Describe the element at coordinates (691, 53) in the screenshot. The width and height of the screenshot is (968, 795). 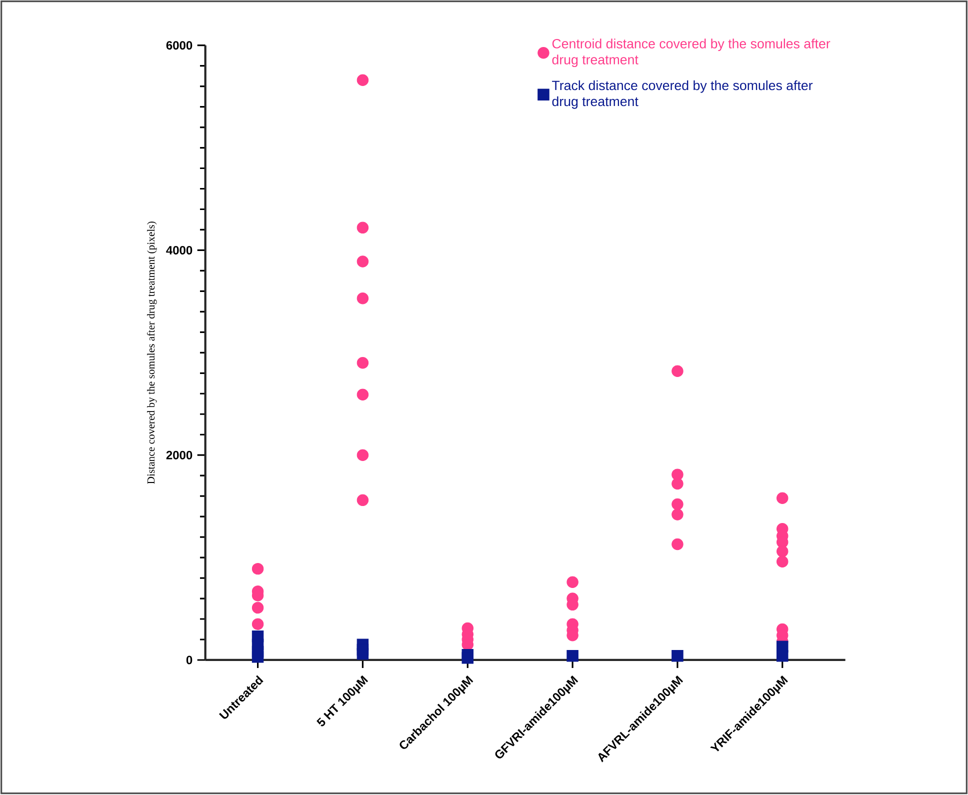
I see `legend-label: Centroid distance covered by the somules after drug treatment` at that location.